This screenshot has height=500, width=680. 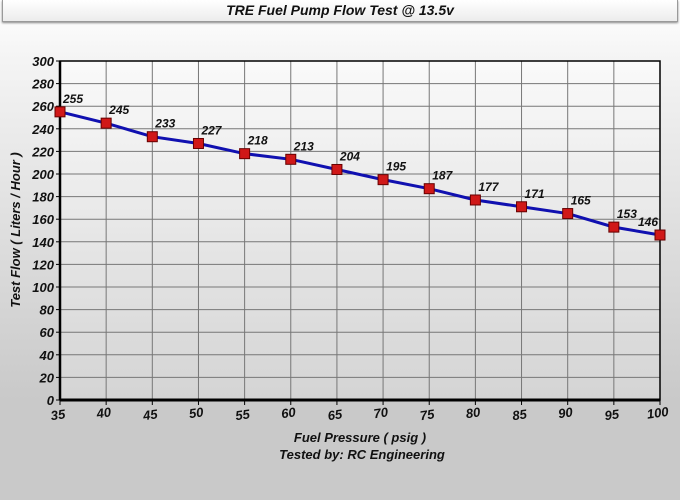 What do you see at coordinates (658, 413) in the screenshot?
I see `x-tick-label: 100` at bounding box center [658, 413].